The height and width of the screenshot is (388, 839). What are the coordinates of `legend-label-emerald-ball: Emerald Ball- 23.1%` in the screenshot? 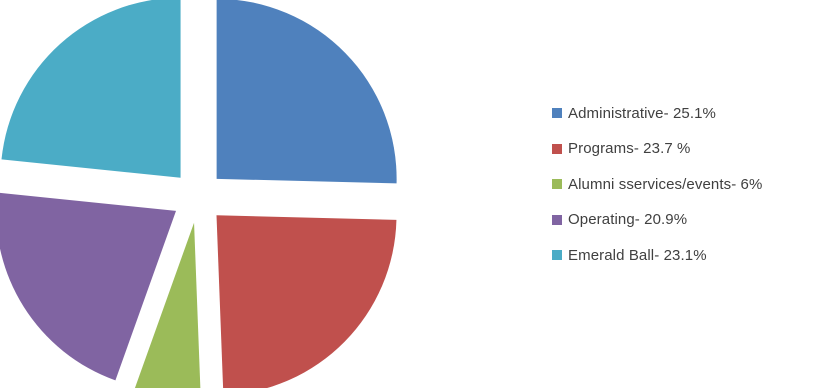 It's located at (637, 255).